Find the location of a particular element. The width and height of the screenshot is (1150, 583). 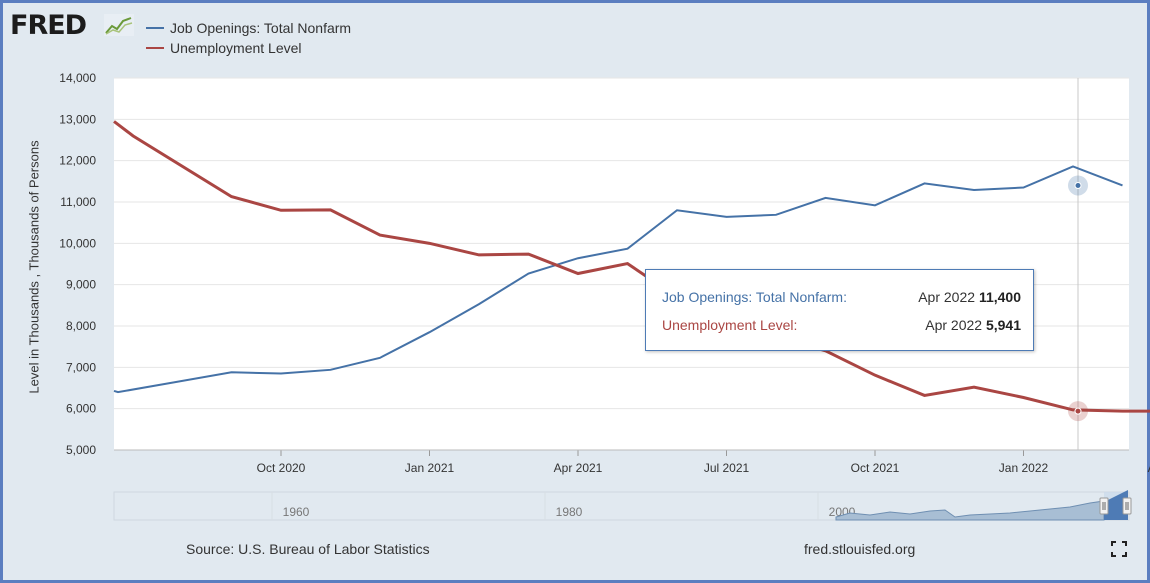

legend-item-unemployment: Unemployment Level is located at coordinates (248, 48).